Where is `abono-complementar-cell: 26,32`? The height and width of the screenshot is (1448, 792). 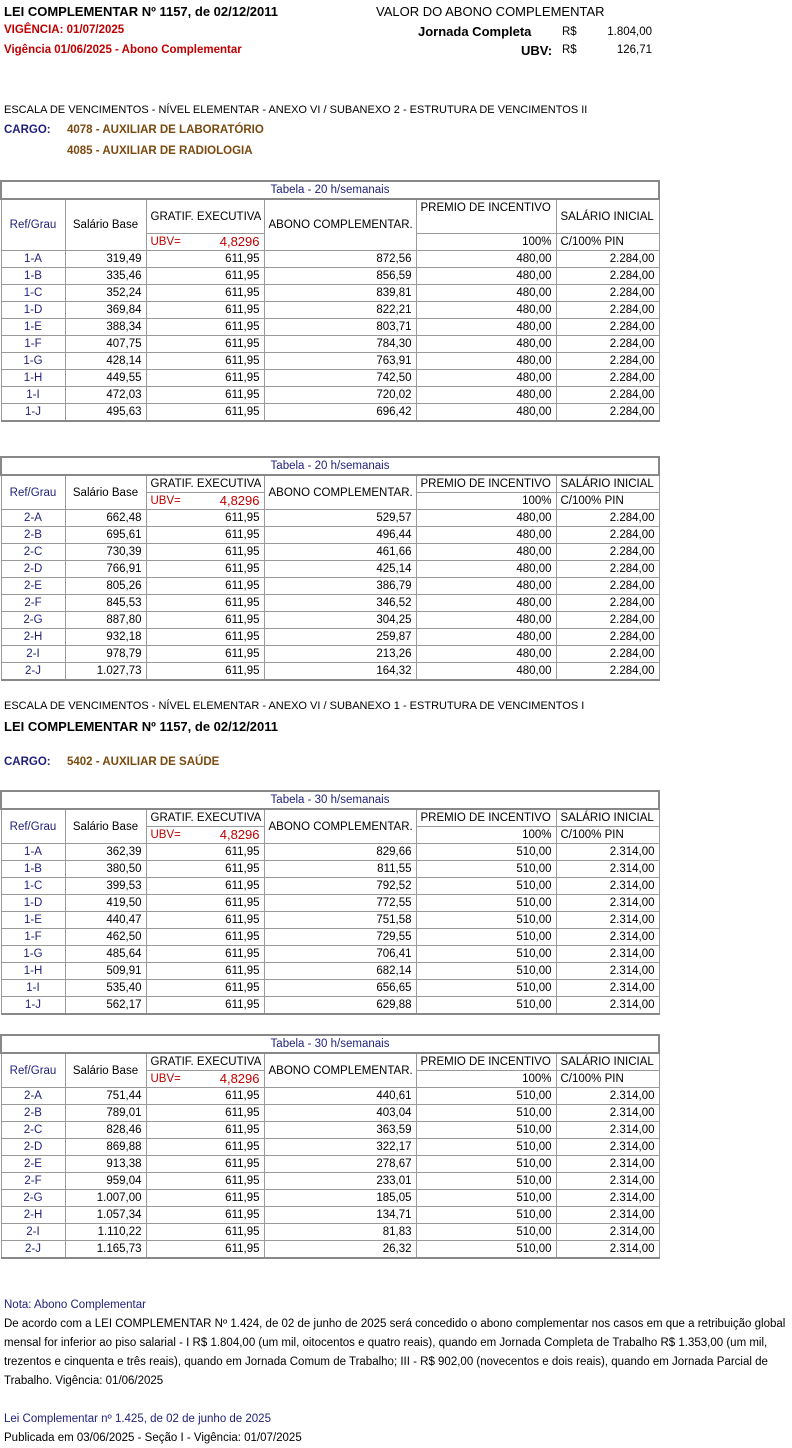 abono-complementar-cell: 26,32 is located at coordinates (340, 1249).